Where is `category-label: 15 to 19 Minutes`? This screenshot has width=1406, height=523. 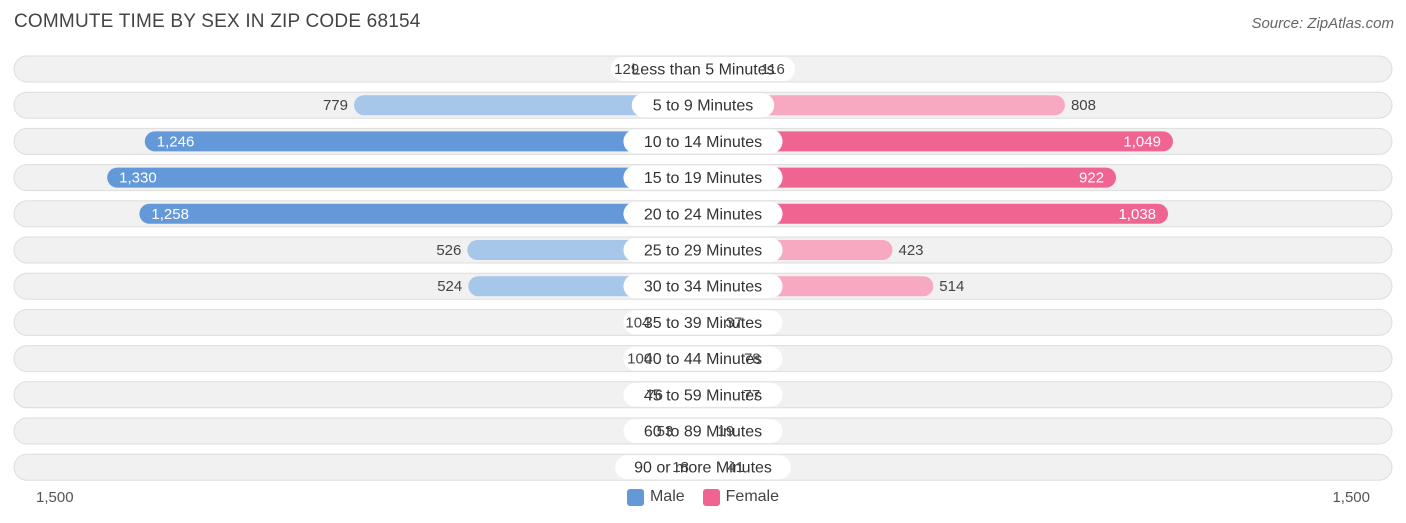
category-label: 15 to 19 Minutes is located at coordinates (703, 178).